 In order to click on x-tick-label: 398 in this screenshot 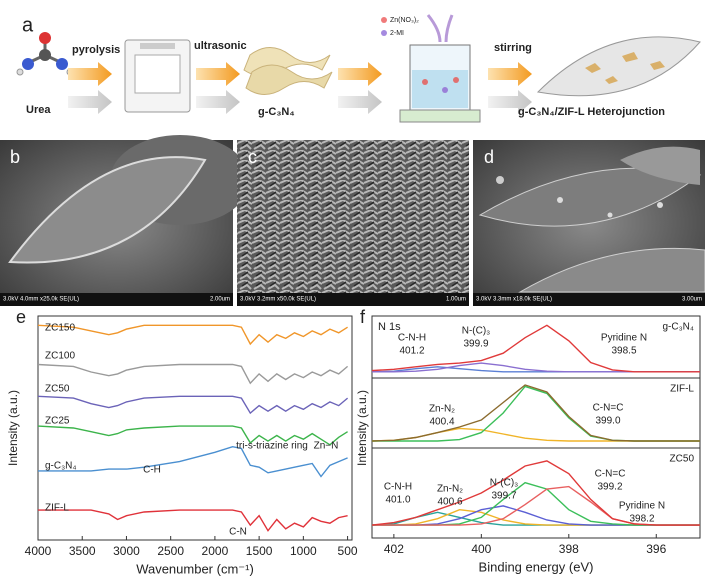, I will do `click(569, 549)`.